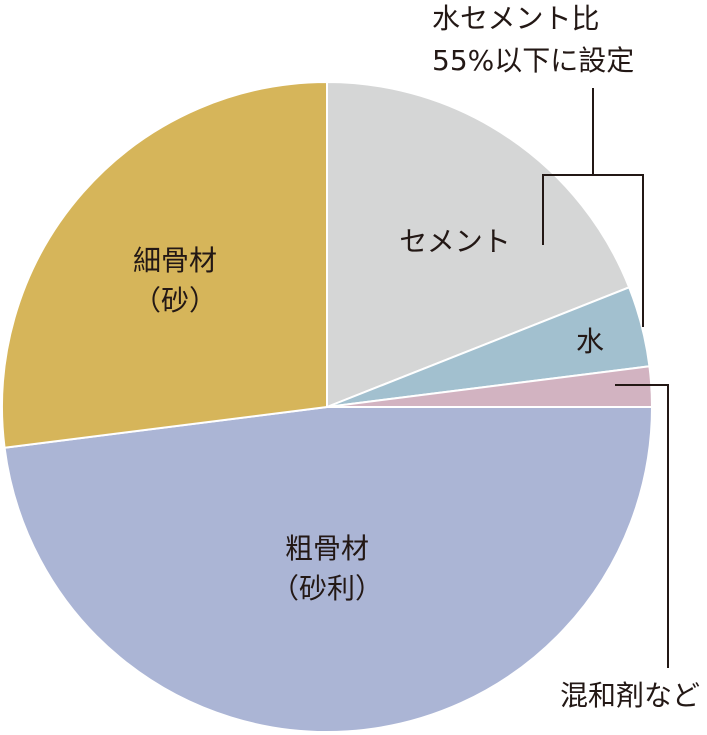  I want to click on slice-label: セメント, so click(454, 241).